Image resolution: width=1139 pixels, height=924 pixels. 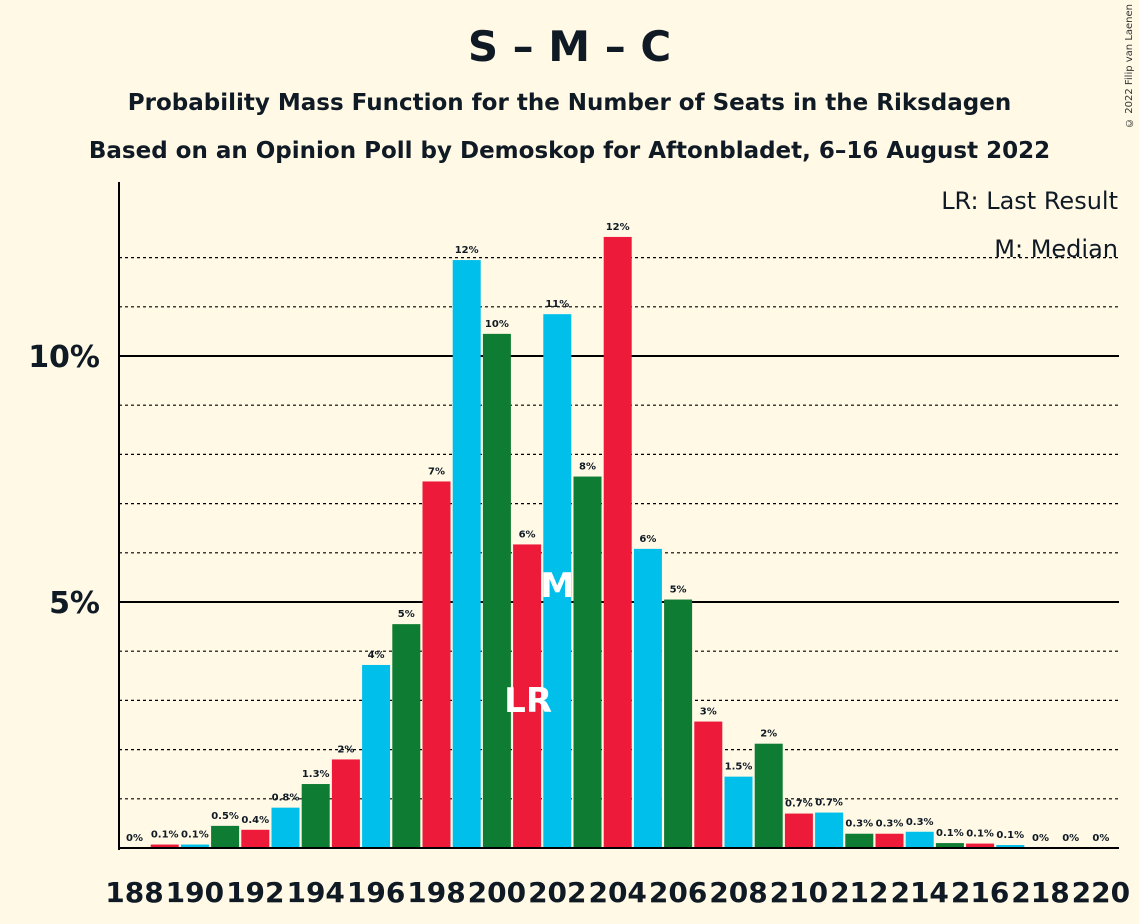 What do you see at coordinates (678, 590) in the screenshot?
I see `data-label-seat-206: 5%` at bounding box center [678, 590].